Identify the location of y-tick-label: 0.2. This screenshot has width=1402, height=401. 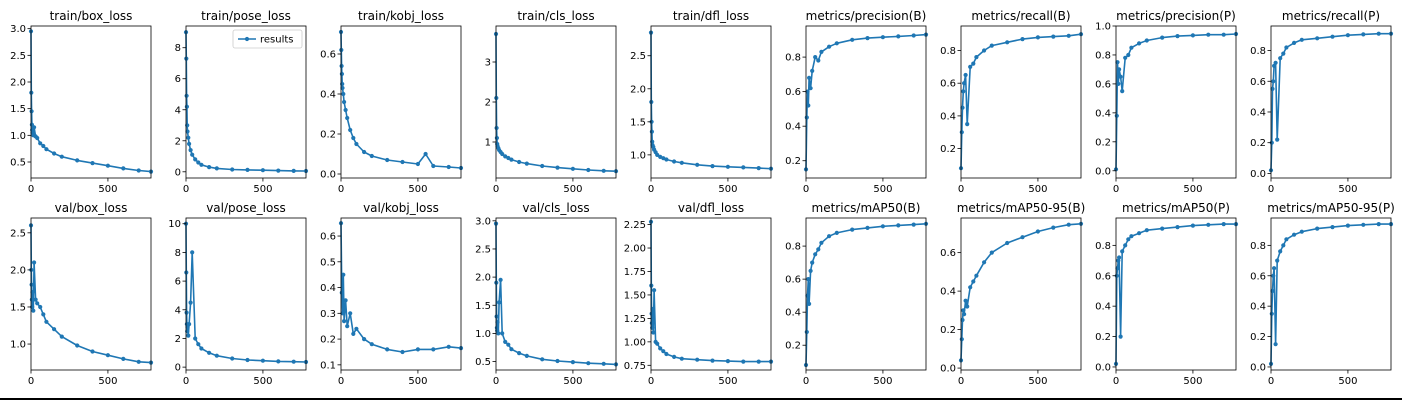
(1258, 337).